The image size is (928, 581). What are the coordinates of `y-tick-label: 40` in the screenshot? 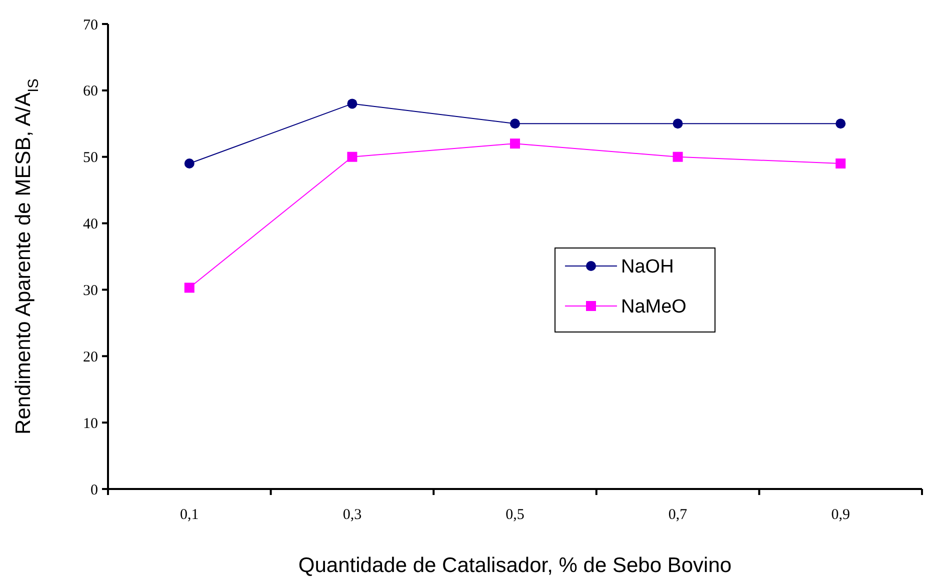 It's located at (90, 224).